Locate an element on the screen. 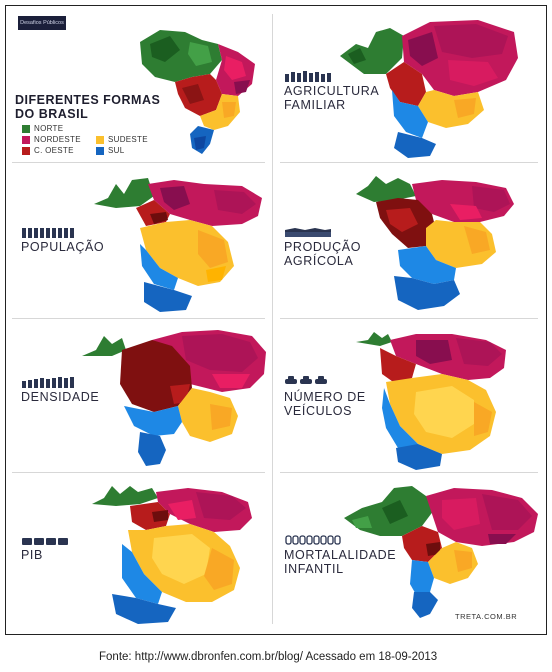 The image size is (552, 672). label-densidade: DENSIDADE is located at coordinates (60, 397).